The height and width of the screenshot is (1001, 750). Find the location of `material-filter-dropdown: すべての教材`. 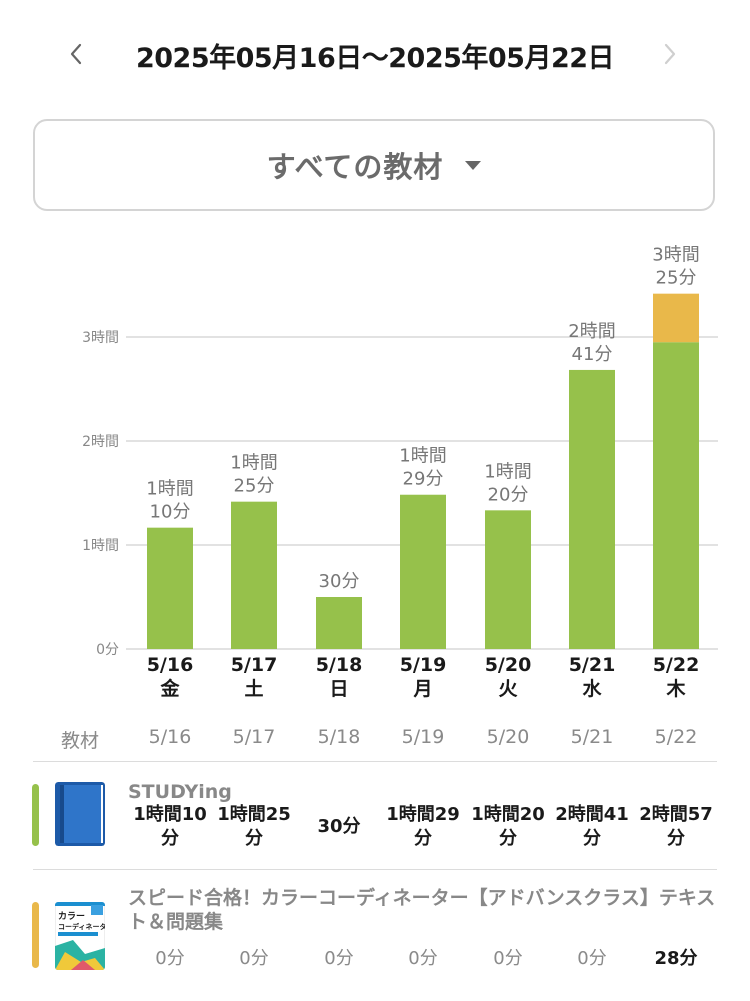

material-filter-dropdown: すべての教材 is located at coordinates (374, 165).